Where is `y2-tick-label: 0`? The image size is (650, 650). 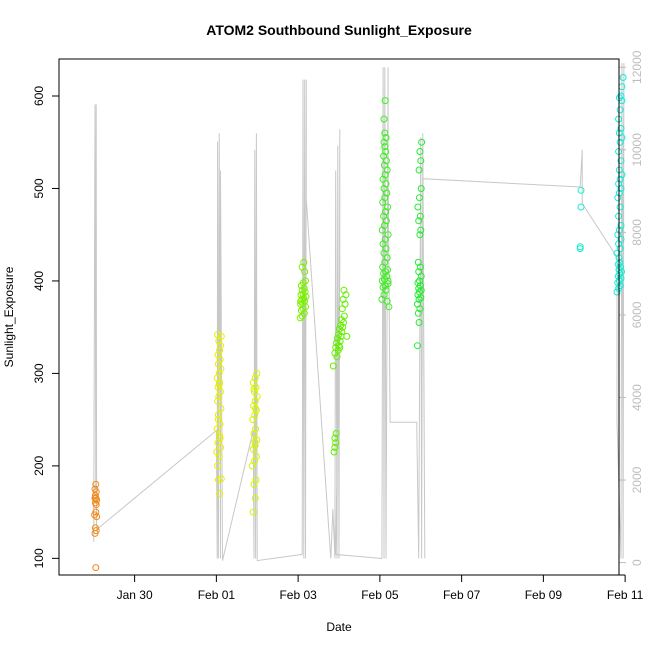 y2-tick-label: 0 is located at coordinates (637, 562).